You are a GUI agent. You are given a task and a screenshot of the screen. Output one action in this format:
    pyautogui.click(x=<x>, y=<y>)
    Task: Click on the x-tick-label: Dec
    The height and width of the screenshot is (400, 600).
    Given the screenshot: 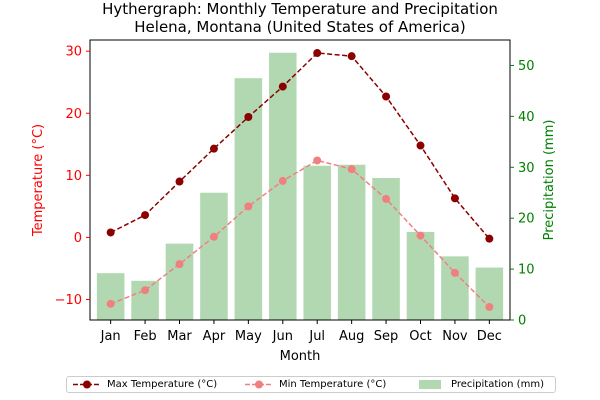 What is the action you would take?
    pyautogui.click(x=489, y=336)
    